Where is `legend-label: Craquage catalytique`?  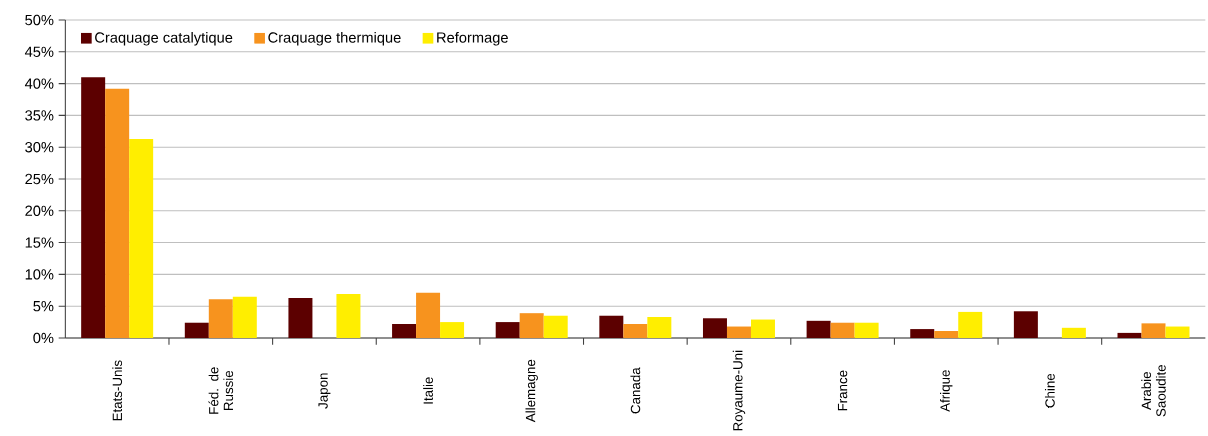 legend-label: Craquage catalytique is located at coordinates (164, 38).